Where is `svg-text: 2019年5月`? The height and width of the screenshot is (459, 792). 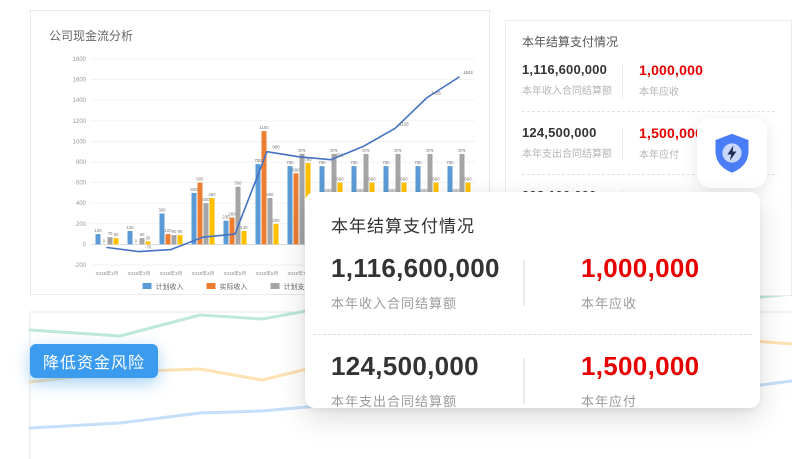 svg-text: 2019年5月 is located at coordinates (235, 273).